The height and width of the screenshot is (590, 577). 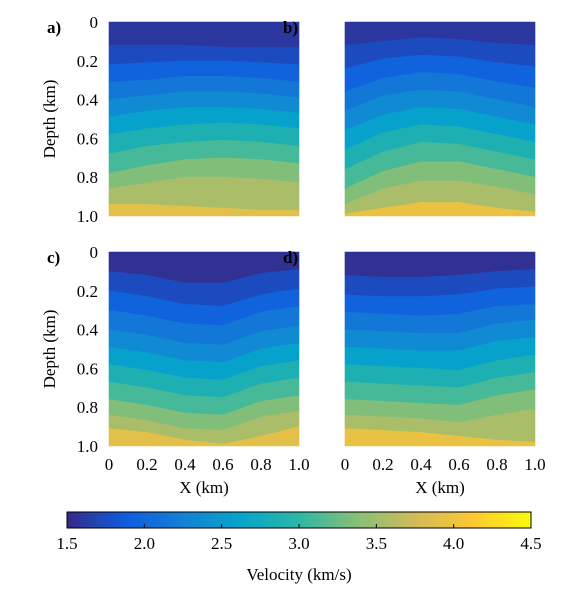 What do you see at coordinates (221, 543) in the screenshot?
I see `colorbar-tick-label: 2.5` at bounding box center [221, 543].